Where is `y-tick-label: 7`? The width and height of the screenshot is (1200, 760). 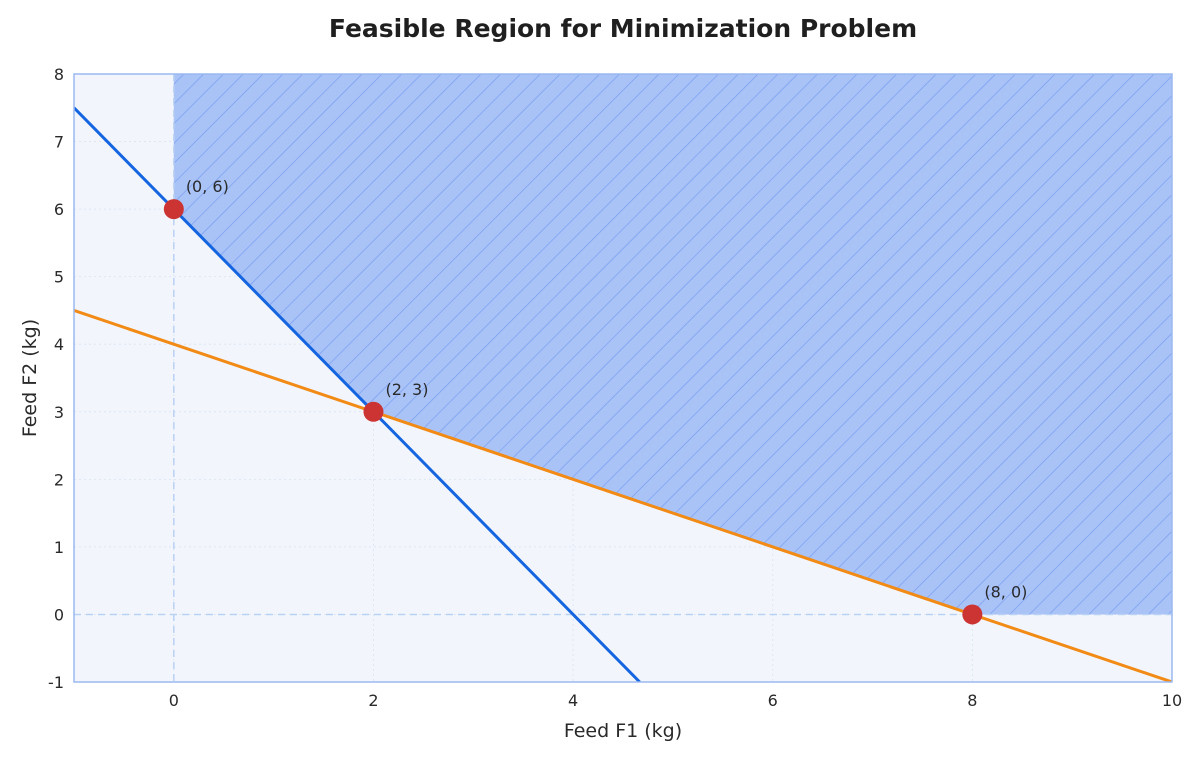 y-tick-label: 7 is located at coordinates (59, 142).